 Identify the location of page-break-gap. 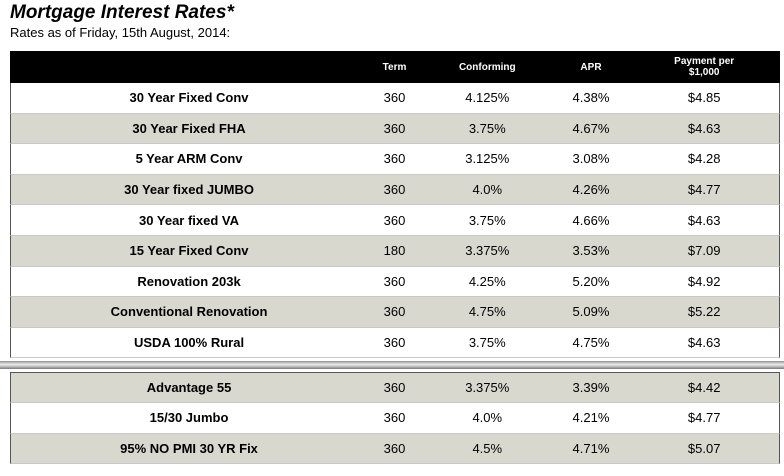
(392, 365).